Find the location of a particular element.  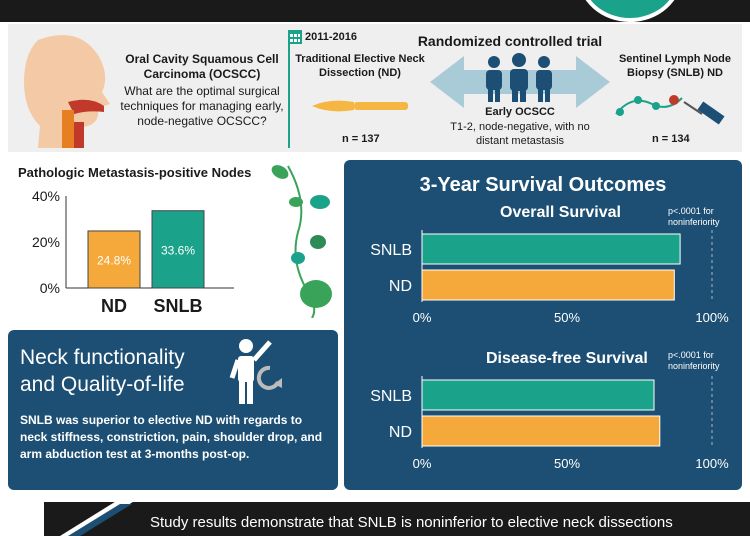

metastasis-bar-chart: 0% 20% 40% 24.8% ND 33.6% SNLB is located at coordinates (133, 252).